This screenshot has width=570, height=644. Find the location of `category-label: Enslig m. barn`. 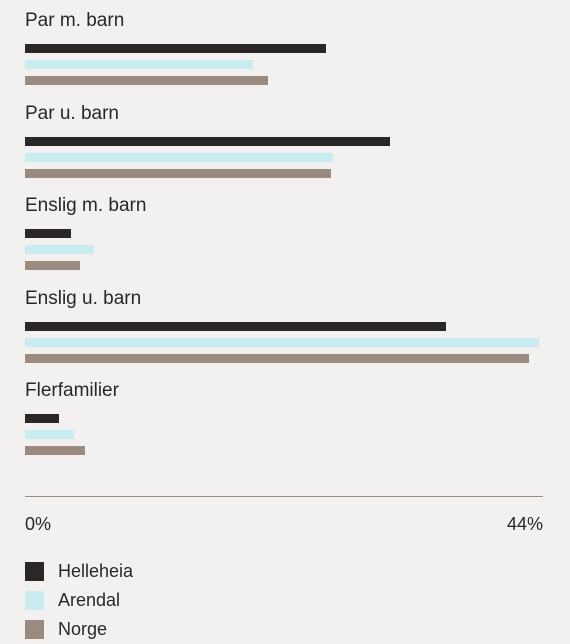

category-label: Enslig m. barn is located at coordinates (86, 205).